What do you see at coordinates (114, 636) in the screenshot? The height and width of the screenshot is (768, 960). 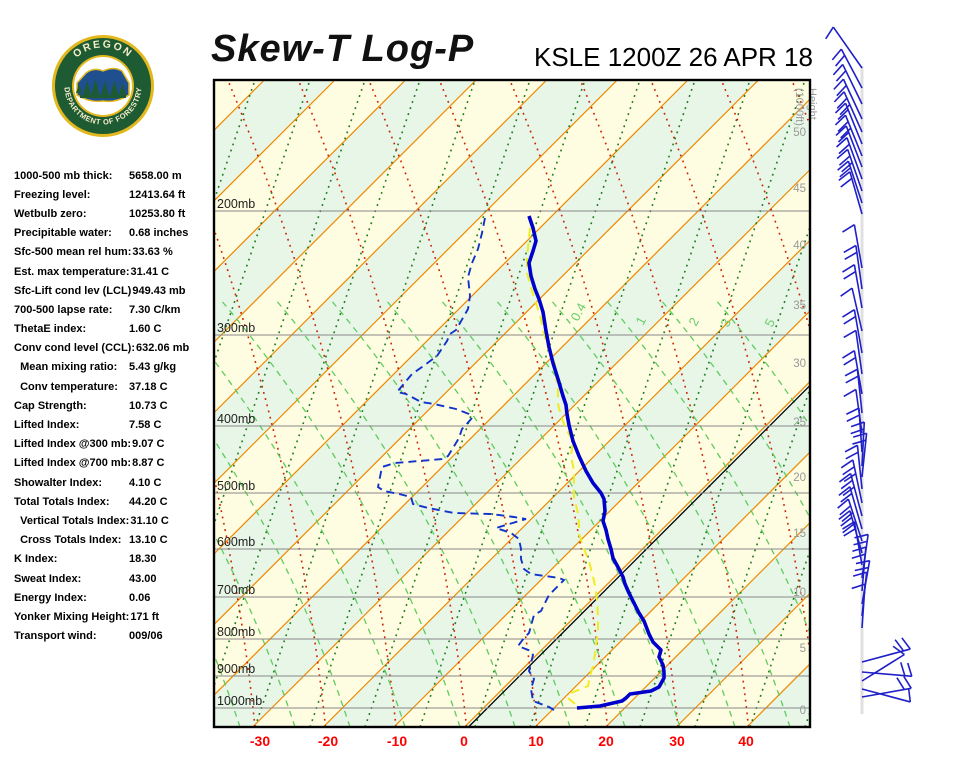 I see `index-row: Transport wind: 009/06` at bounding box center [114, 636].